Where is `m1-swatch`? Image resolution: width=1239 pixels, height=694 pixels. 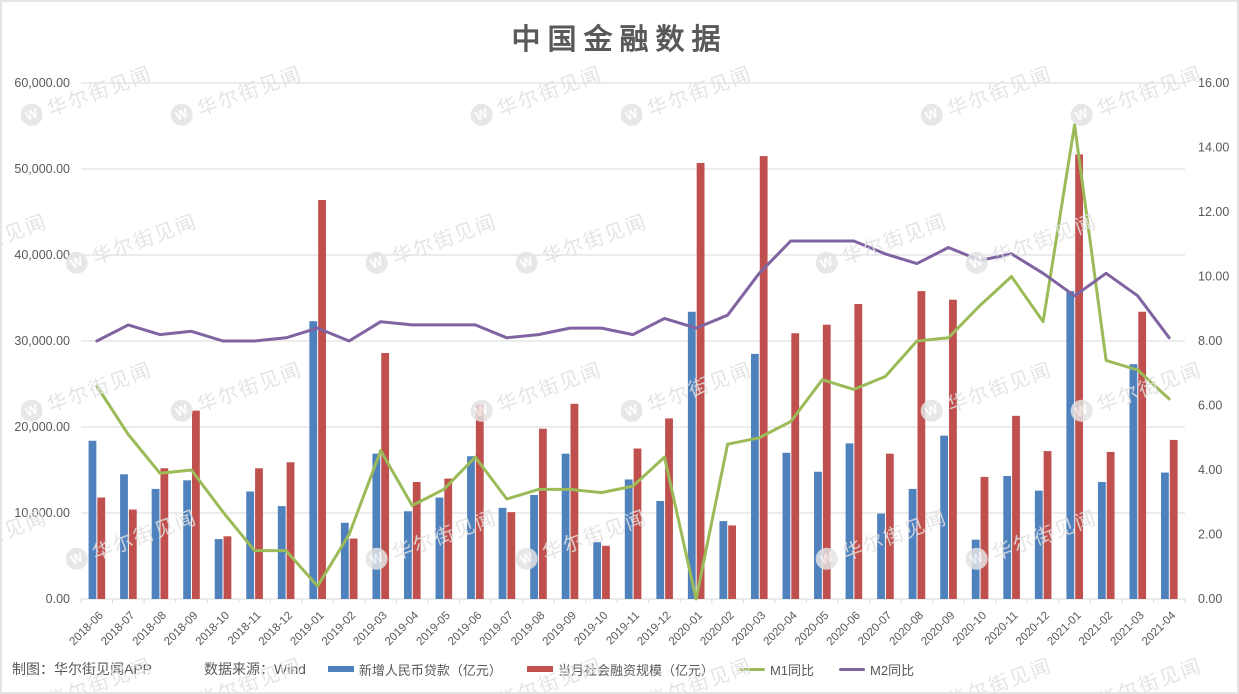
m1-swatch is located at coordinates (751, 669).